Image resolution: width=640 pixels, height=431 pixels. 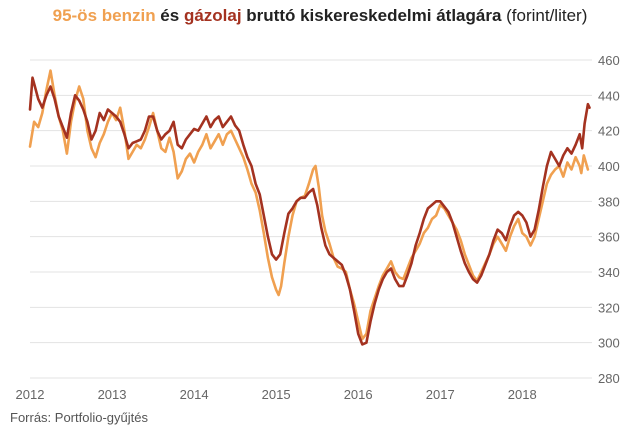 What do you see at coordinates (609, 272) in the screenshot?
I see `y-tick-label: 340` at bounding box center [609, 272].